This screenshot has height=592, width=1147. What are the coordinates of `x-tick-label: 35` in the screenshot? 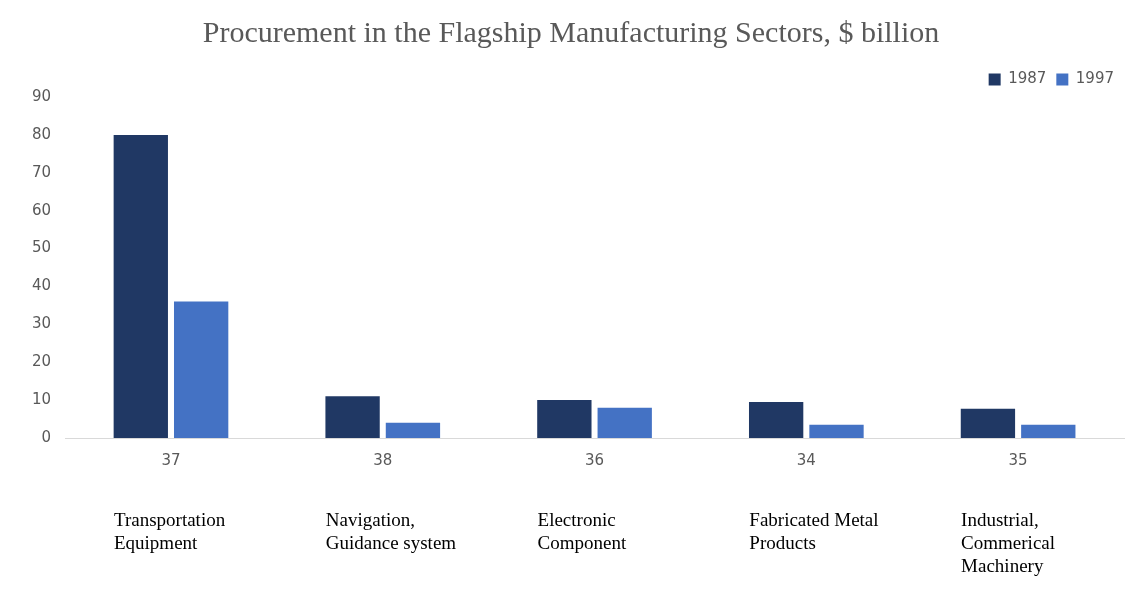 It's located at (1018, 459).